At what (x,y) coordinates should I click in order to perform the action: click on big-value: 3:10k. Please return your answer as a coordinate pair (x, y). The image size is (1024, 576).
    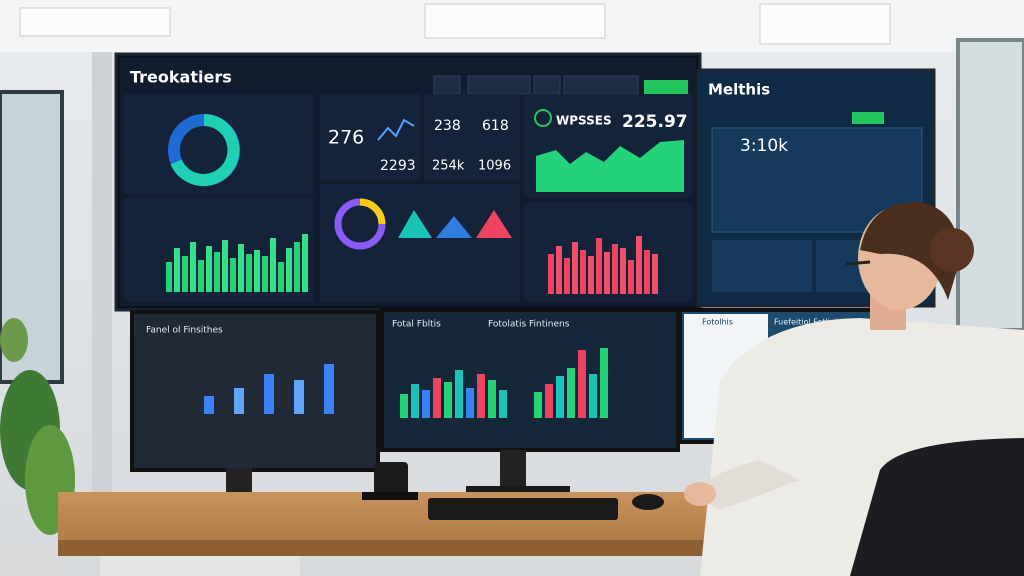
    Looking at the image, I should click on (764, 146).